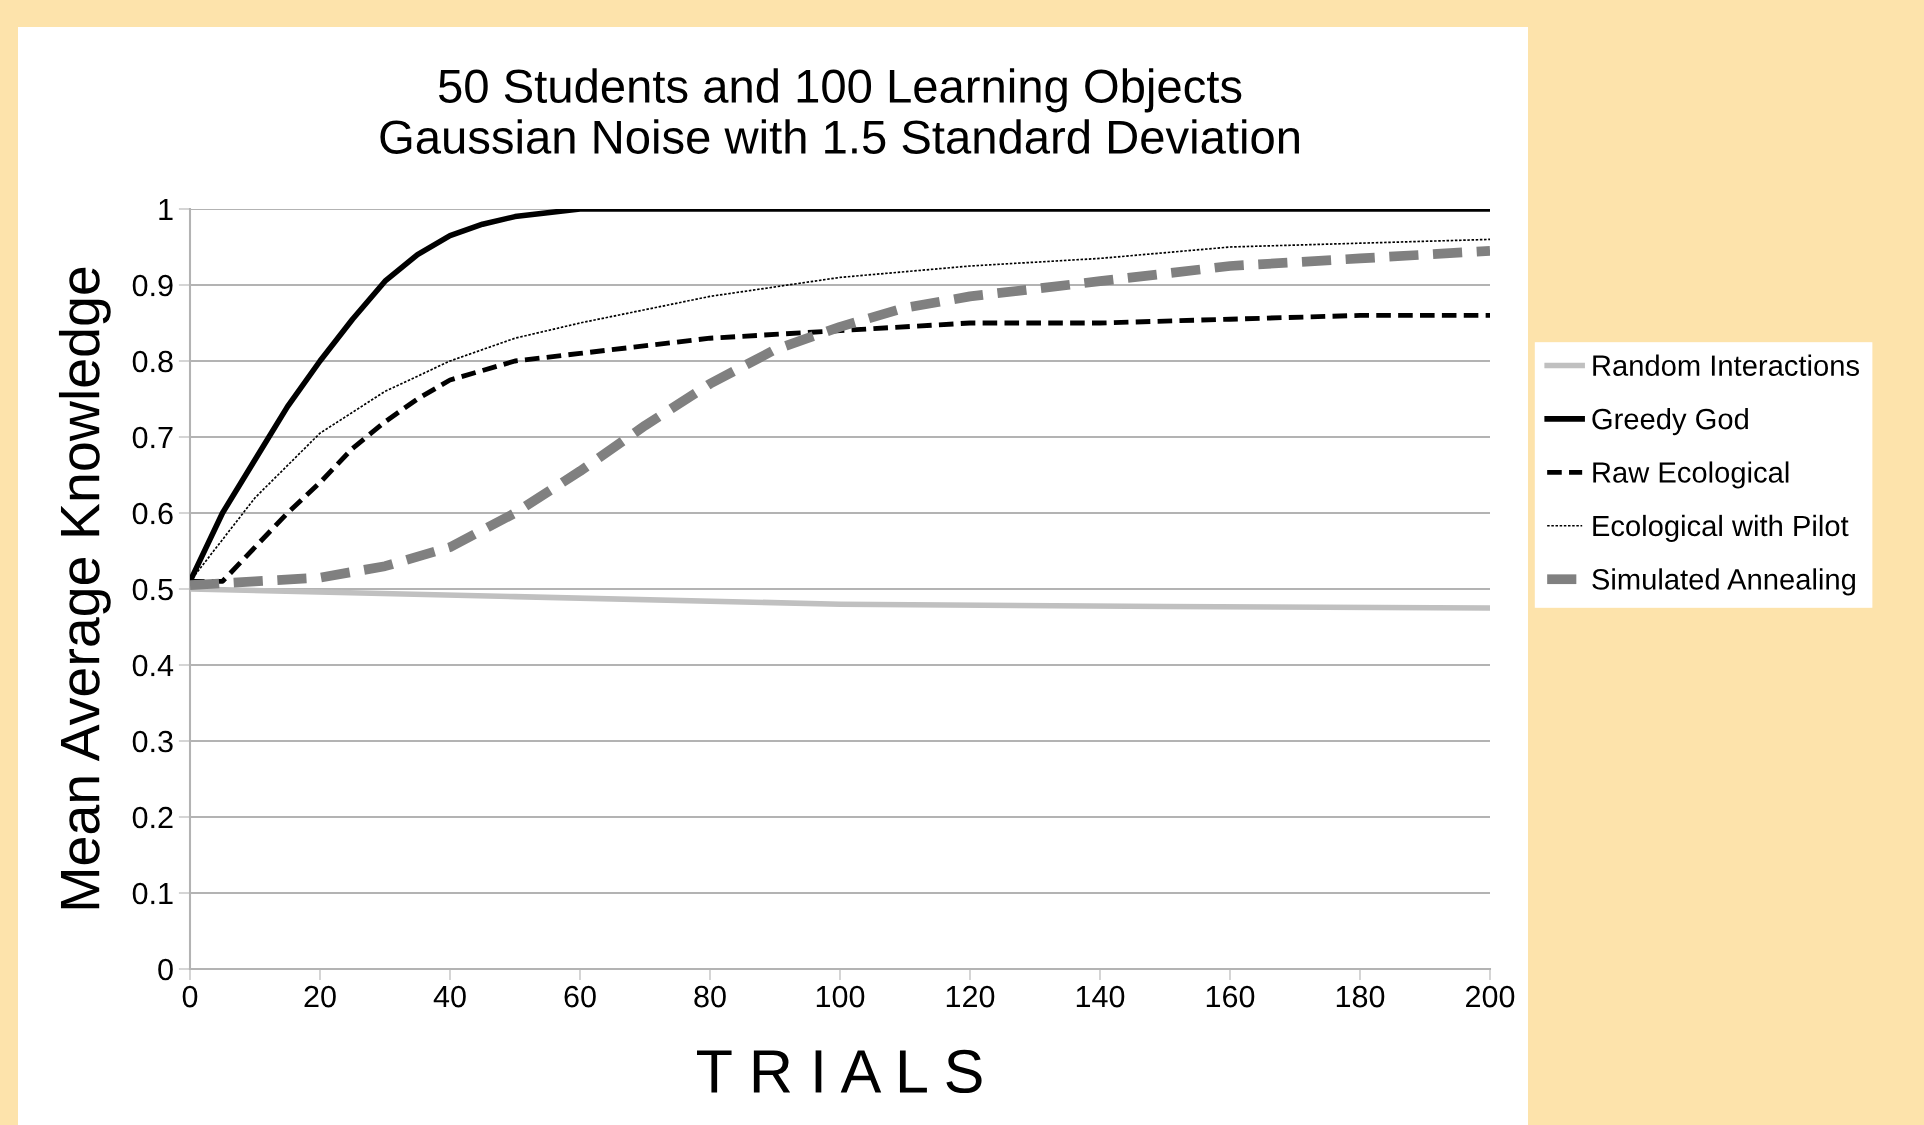  Describe the element at coordinates (580, 996) in the screenshot. I see `x-tick-label: 60` at that location.